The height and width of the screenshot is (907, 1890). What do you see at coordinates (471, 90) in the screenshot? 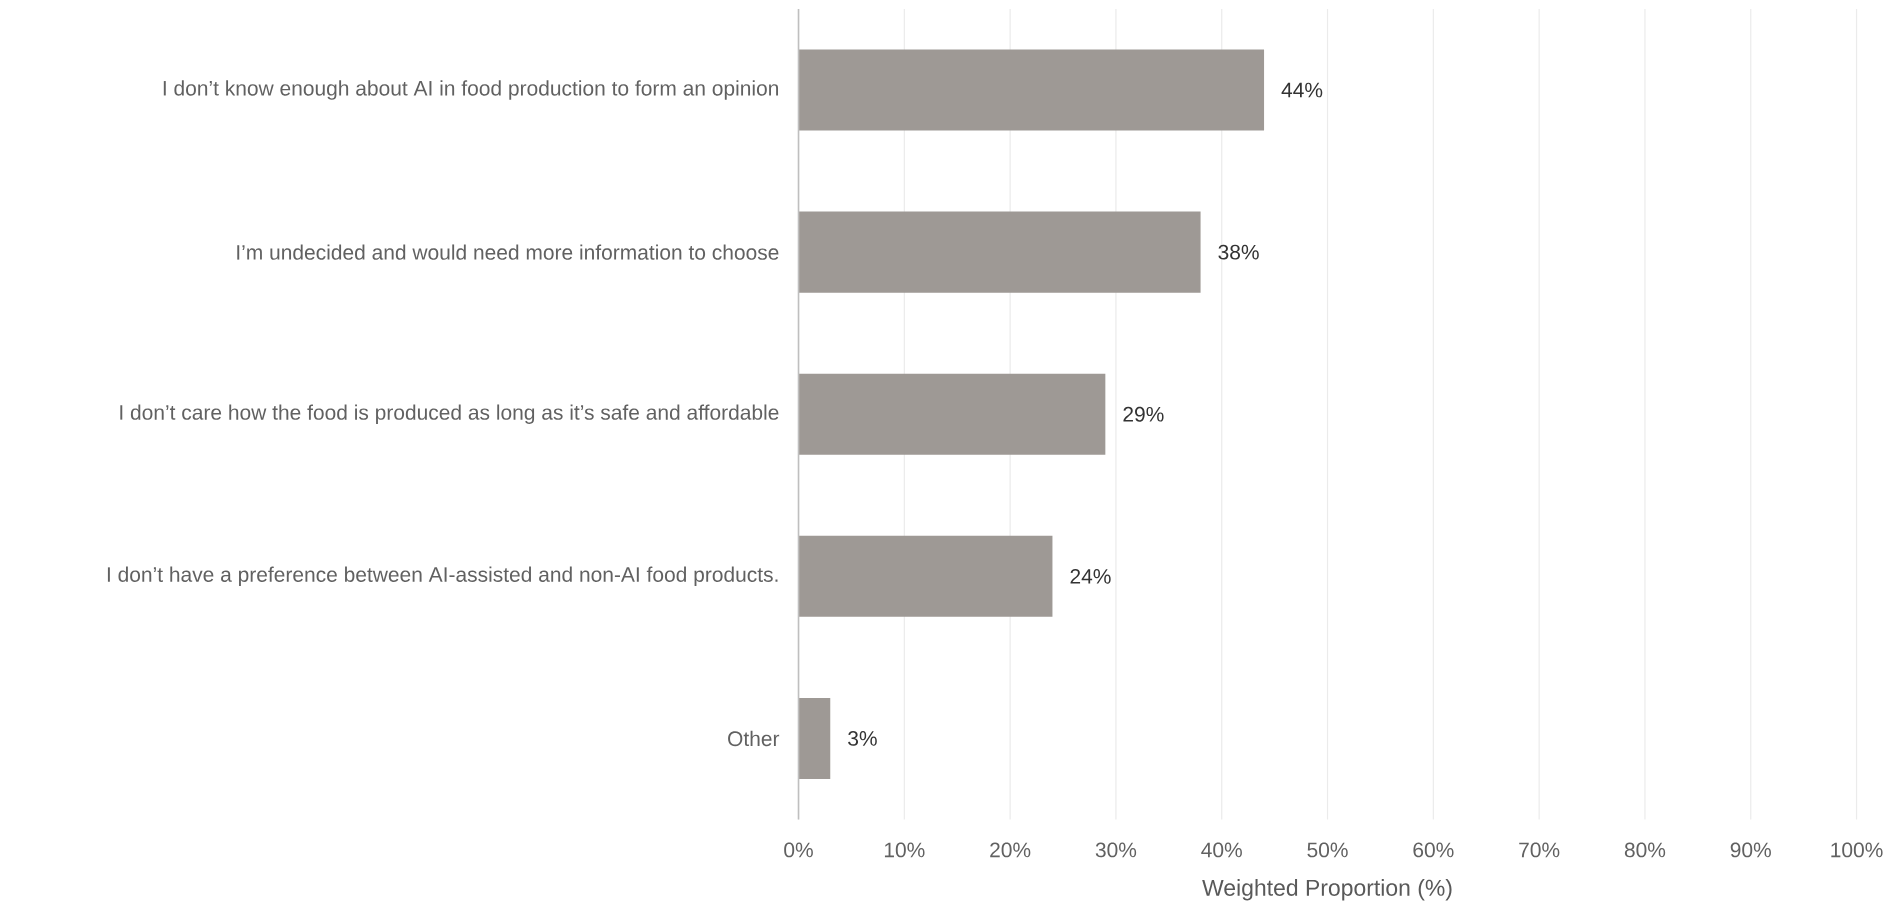
I see `y-tick-label: I don’t know enough about AI in food production to form an opinion` at bounding box center [471, 90].